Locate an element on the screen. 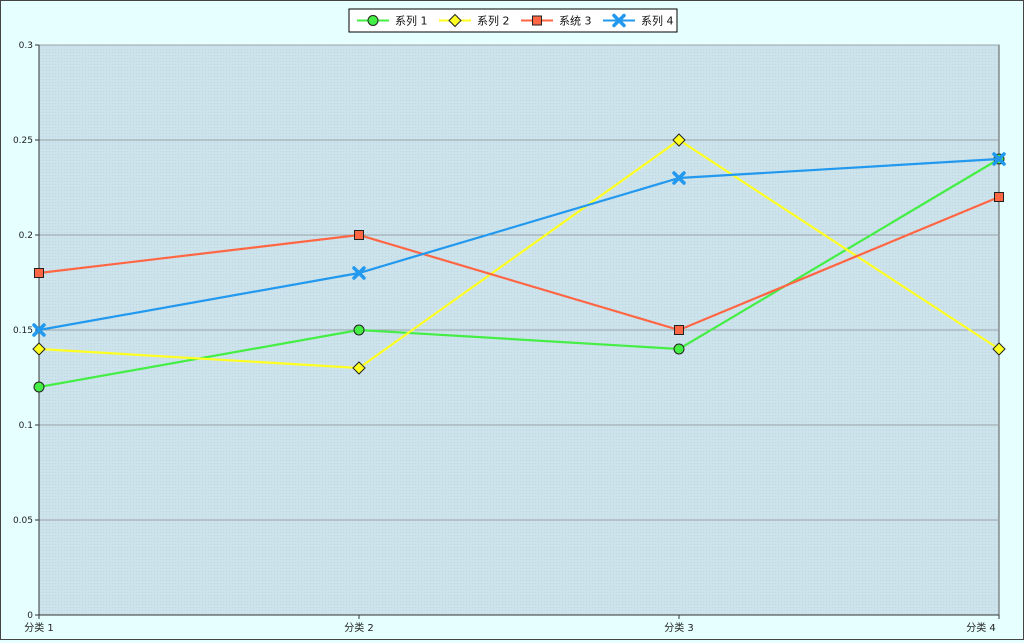 Image resolution: width=1024 pixels, height=643 pixels. x-tick-label: 分类 4 is located at coordinates (981, 627).